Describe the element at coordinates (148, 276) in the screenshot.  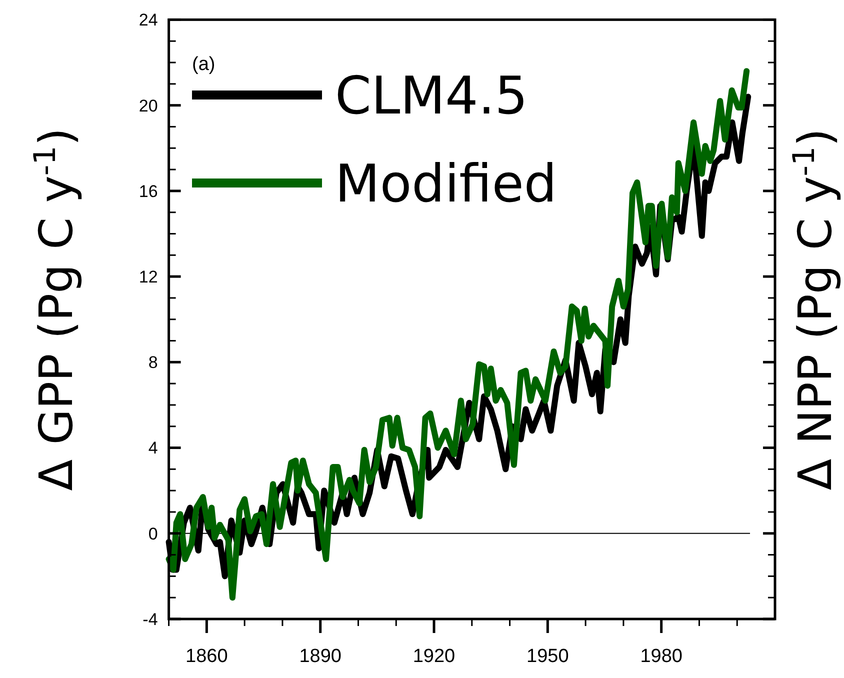
I see `y-tick-label: 12` at that location.